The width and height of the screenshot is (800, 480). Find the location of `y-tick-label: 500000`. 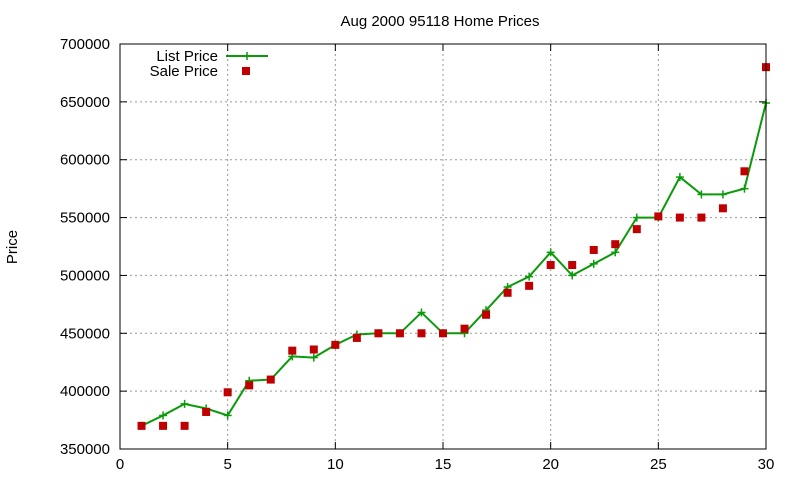

y-tick-label: 500000 is located at coordinates (85, 275).